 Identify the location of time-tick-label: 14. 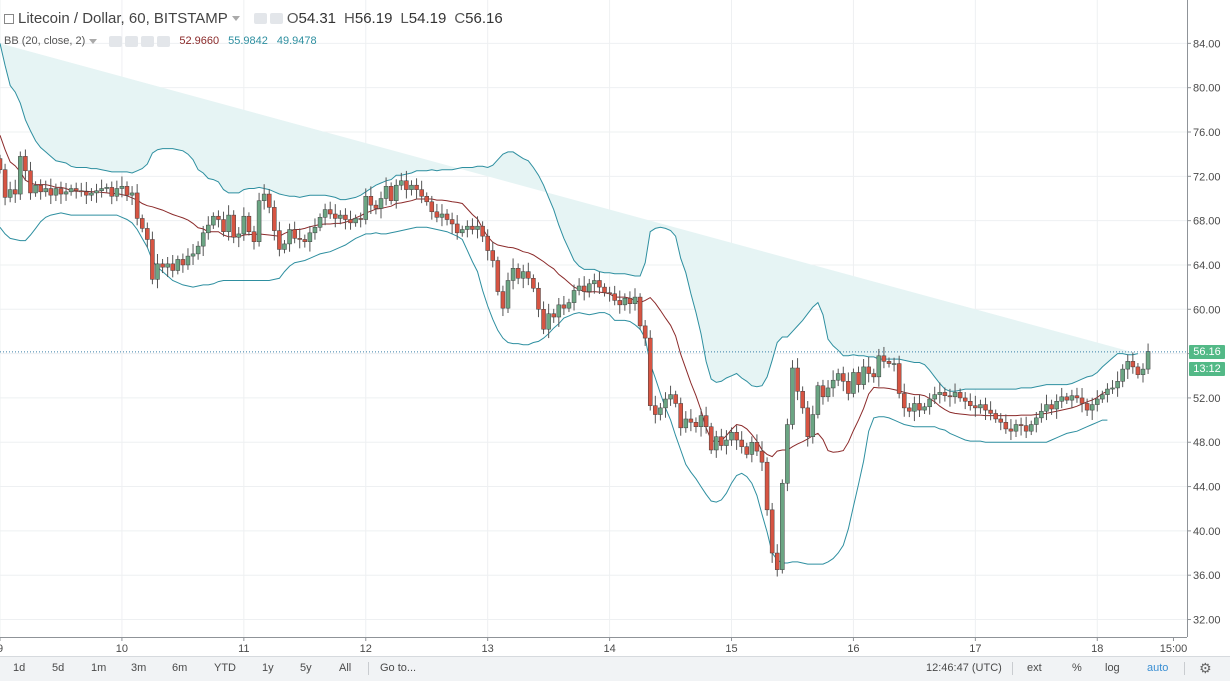
(609, 649).